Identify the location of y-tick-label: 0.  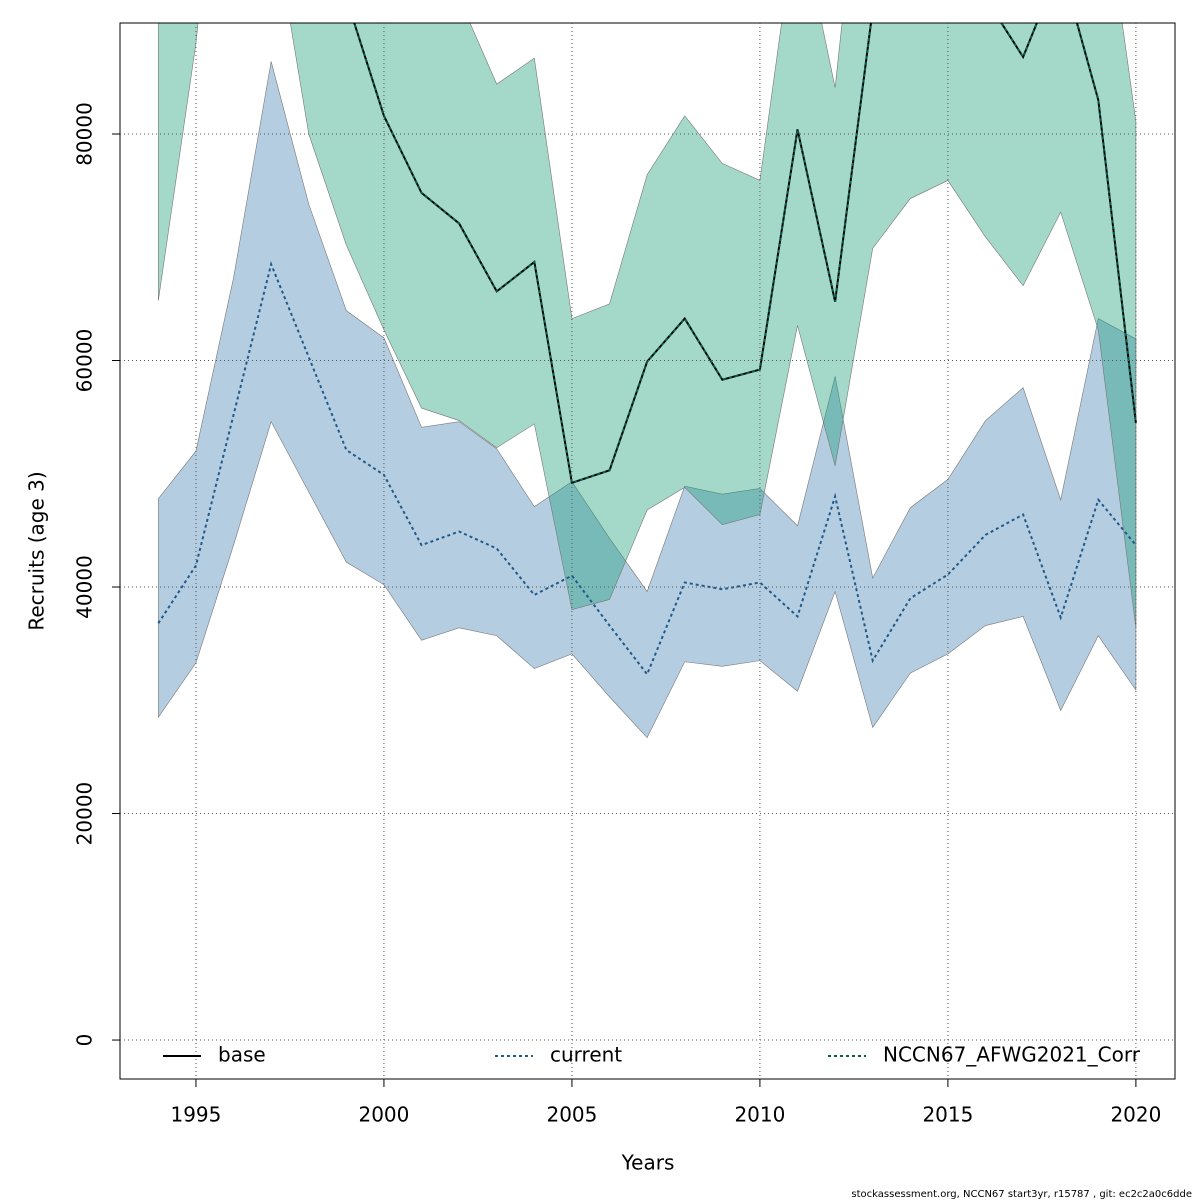
(85, 1040).